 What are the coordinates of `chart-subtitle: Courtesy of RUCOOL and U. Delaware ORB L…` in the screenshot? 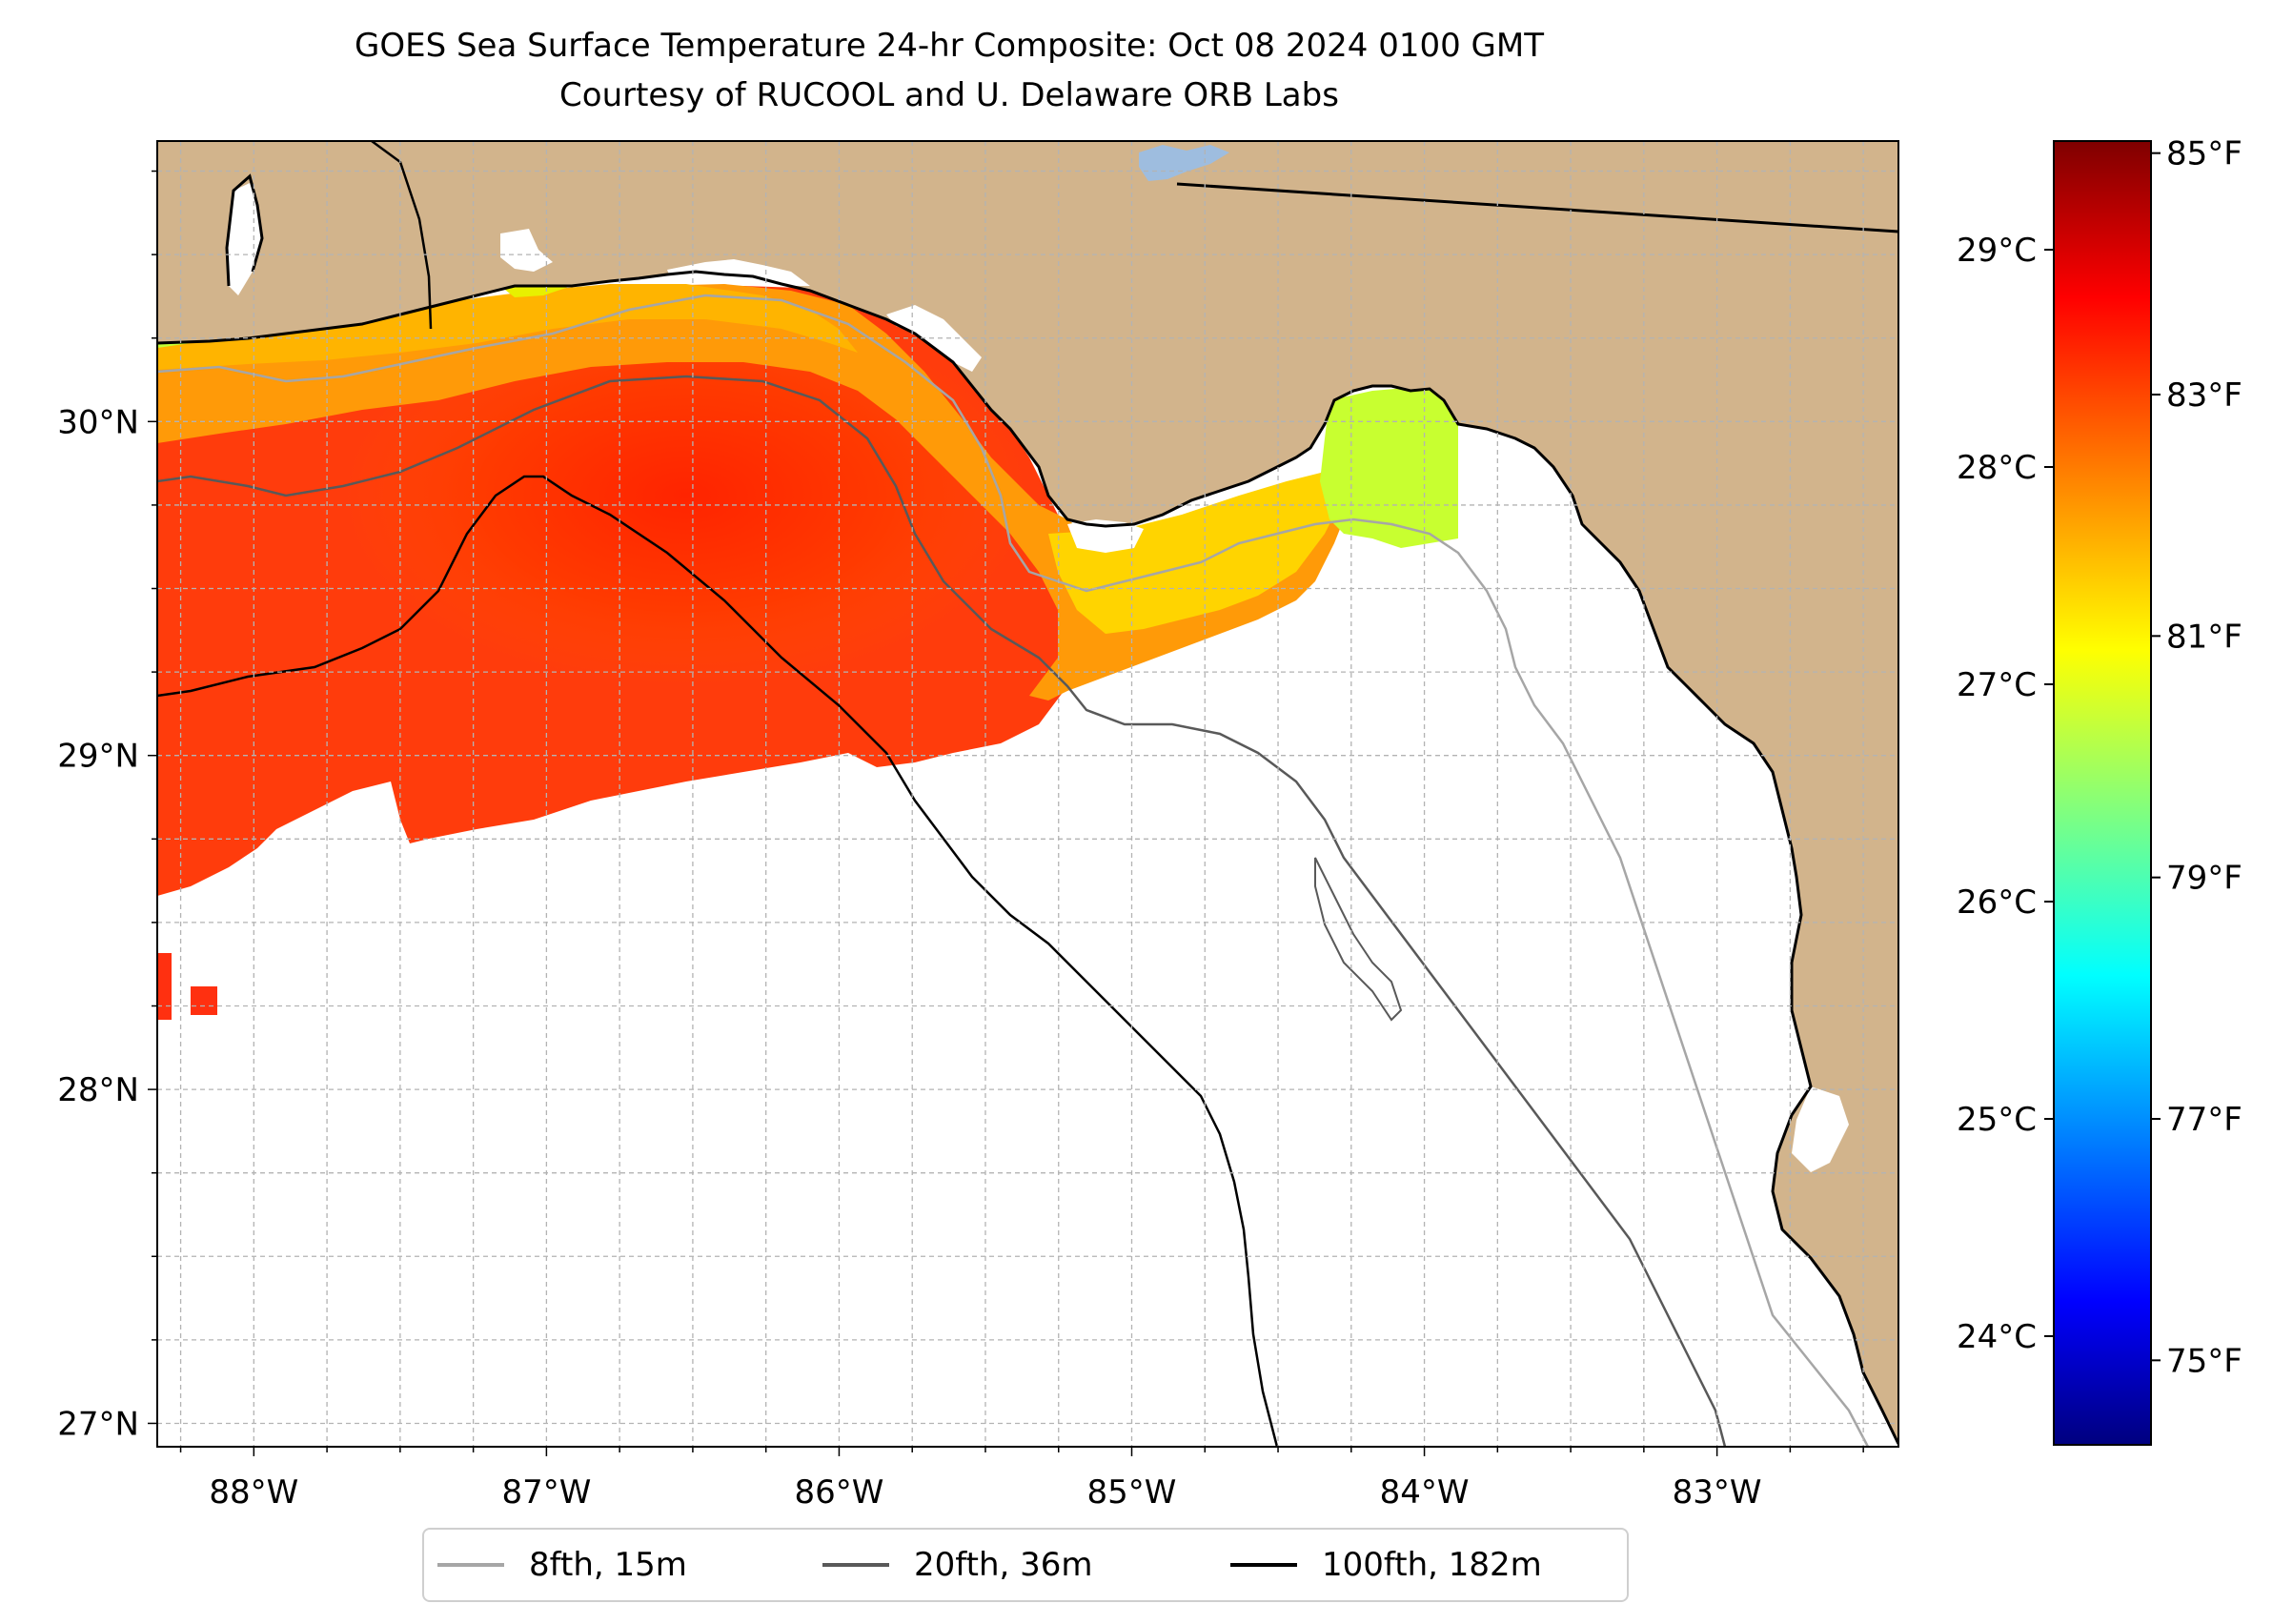 It's located at (949, 95).